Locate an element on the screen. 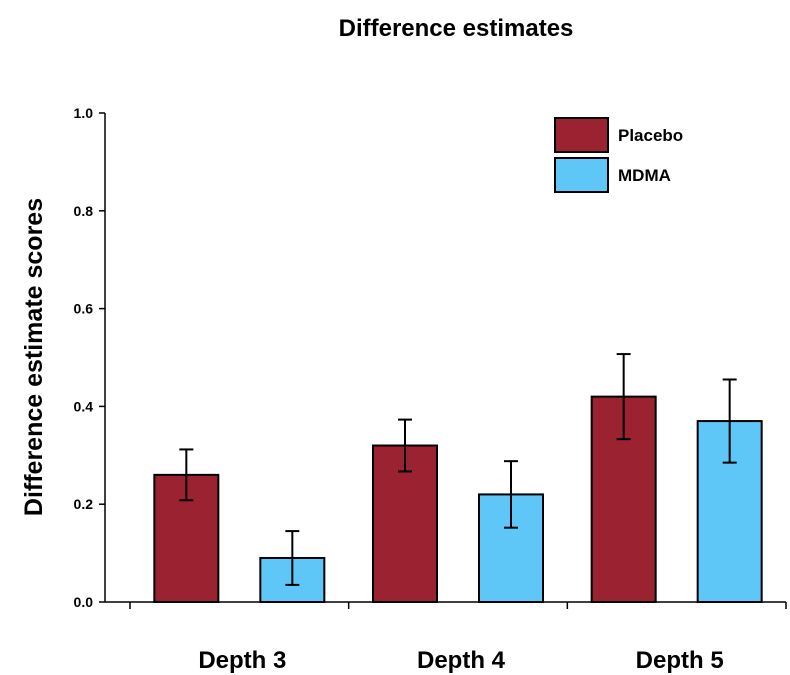 This screenshot has width=790, height=675. y-tick-label: 0.2 is located at coordinates (84, 504).